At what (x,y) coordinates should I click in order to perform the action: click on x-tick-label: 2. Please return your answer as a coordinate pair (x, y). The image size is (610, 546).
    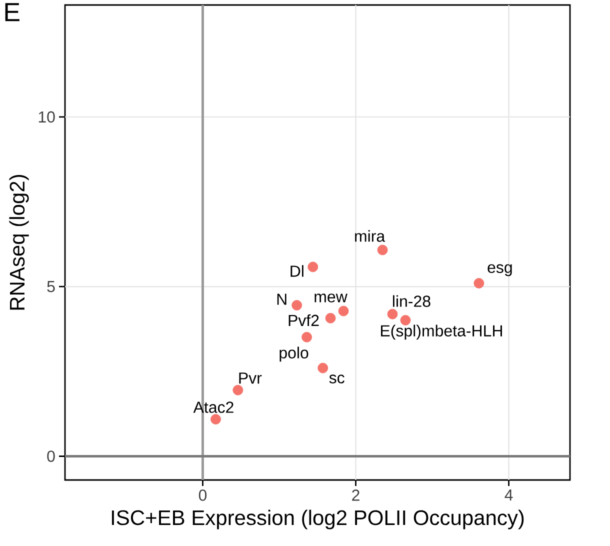
    Looking at the image, I should click on (356, 495).